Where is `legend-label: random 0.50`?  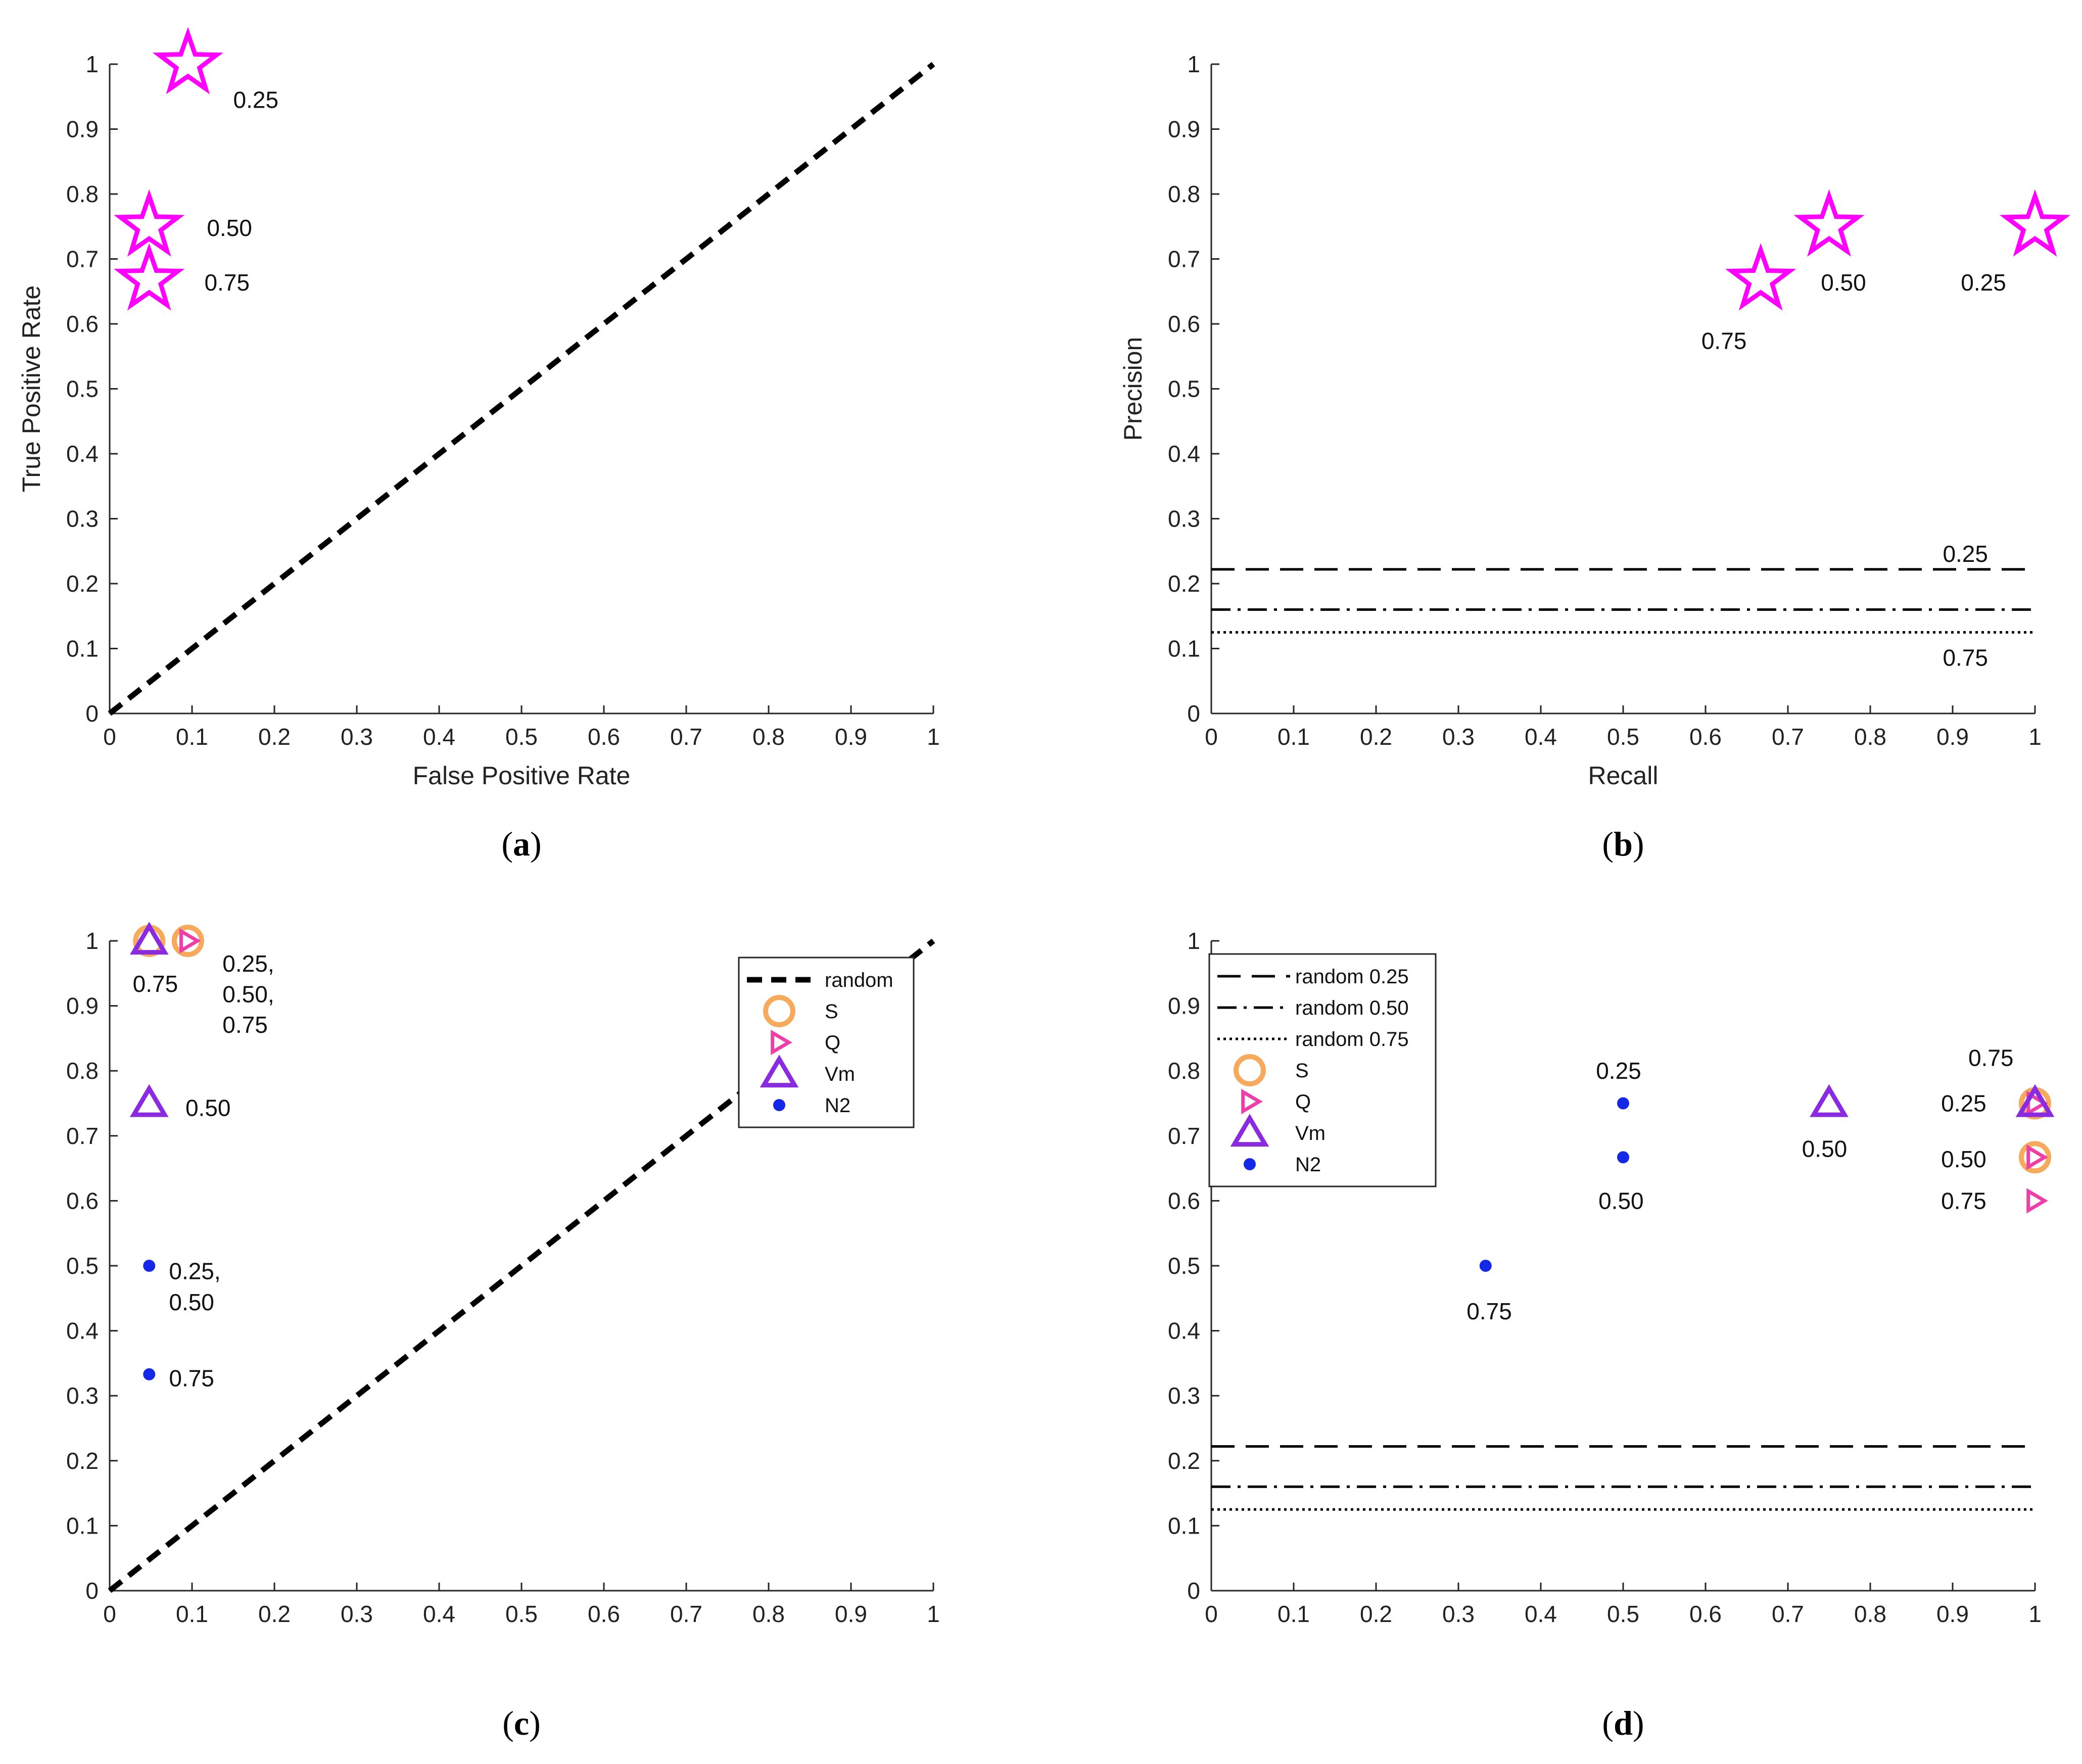
legend-label: random 0.50 is located at coordinates (1352, 1008).